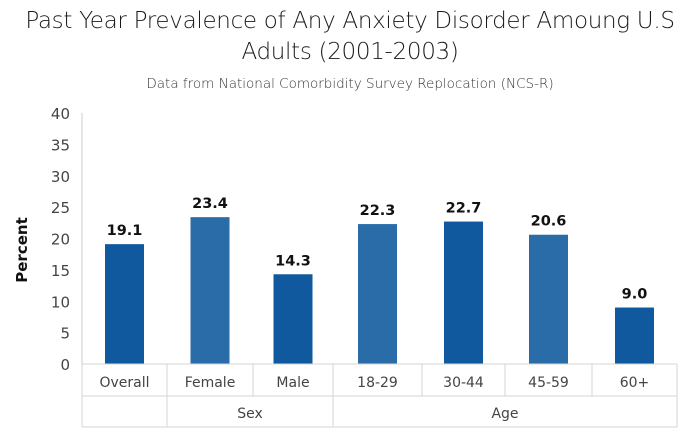  What do you see at coordinates (60, 145) in the screenshot?
I see `y-tick-label: 35` at bounding box center [60, 145].